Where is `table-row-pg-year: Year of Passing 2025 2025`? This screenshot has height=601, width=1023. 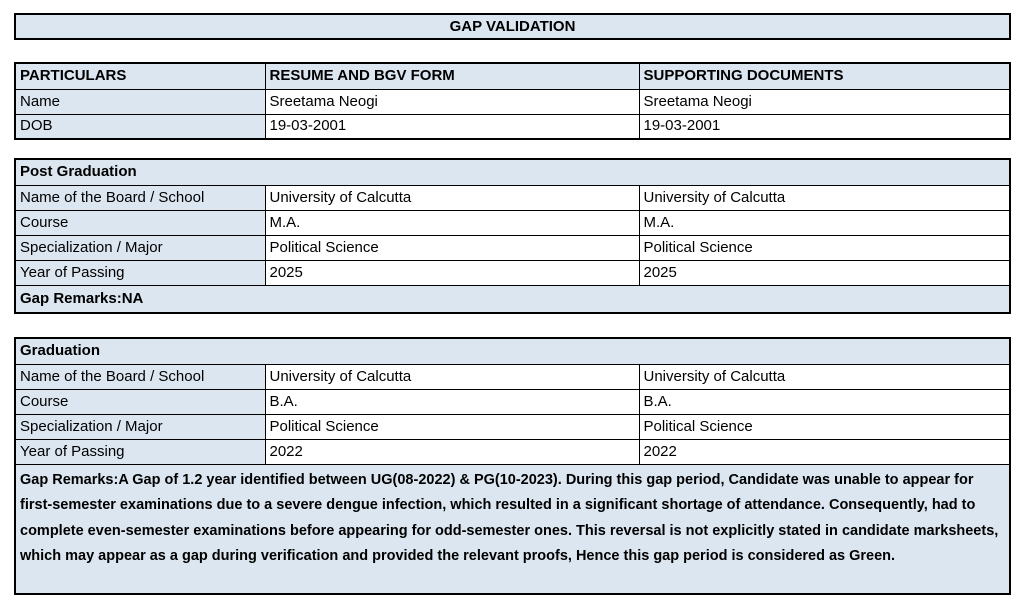 table-row-pg-year: Year of Passing 2025 2025 is located at coordinates (512, 272).